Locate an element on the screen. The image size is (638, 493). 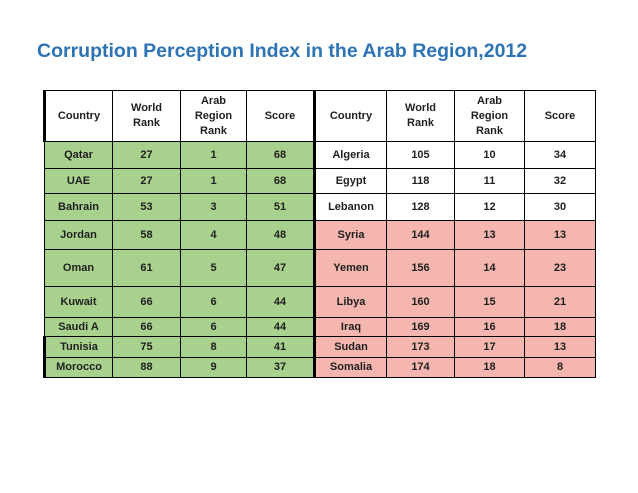
cell-world-rank: 58 is located at coordinates (146, 235).